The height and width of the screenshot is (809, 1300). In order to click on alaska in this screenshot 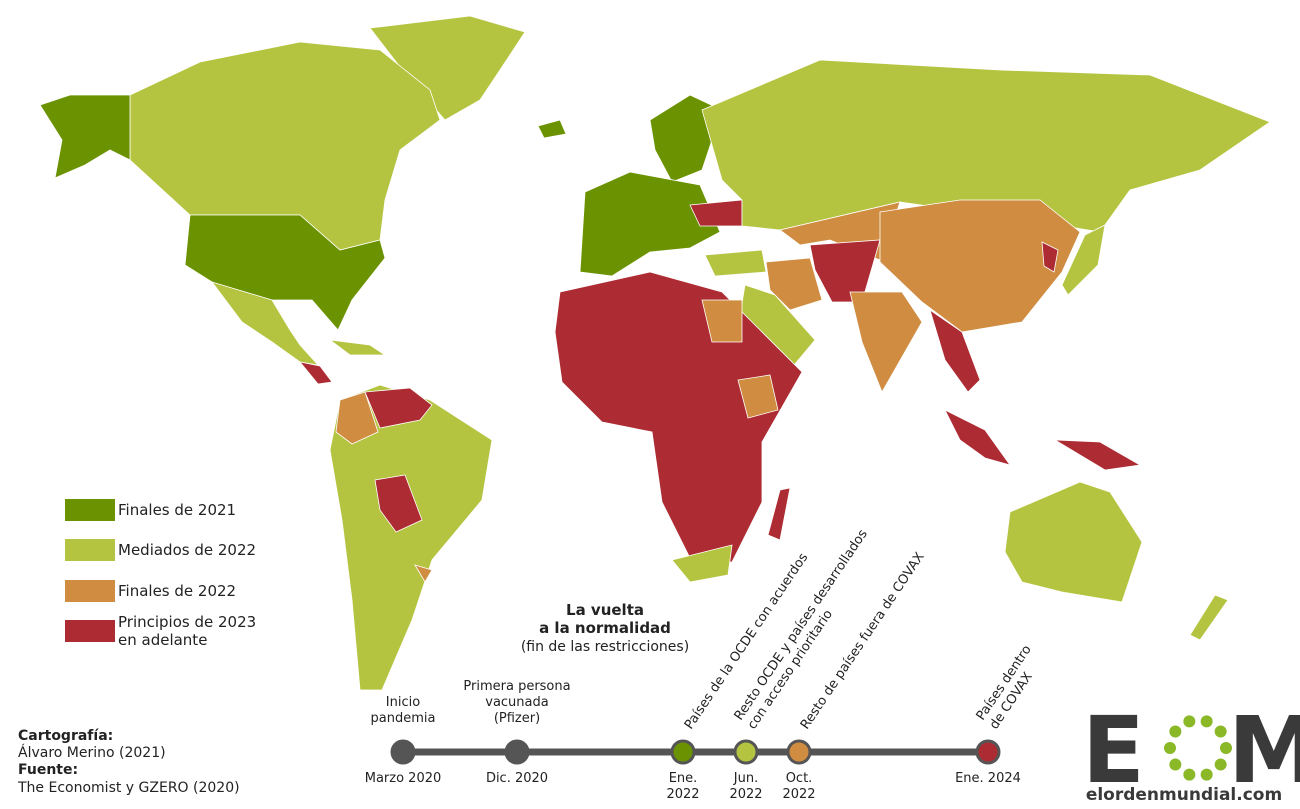, I will do `click(85, 136)`.